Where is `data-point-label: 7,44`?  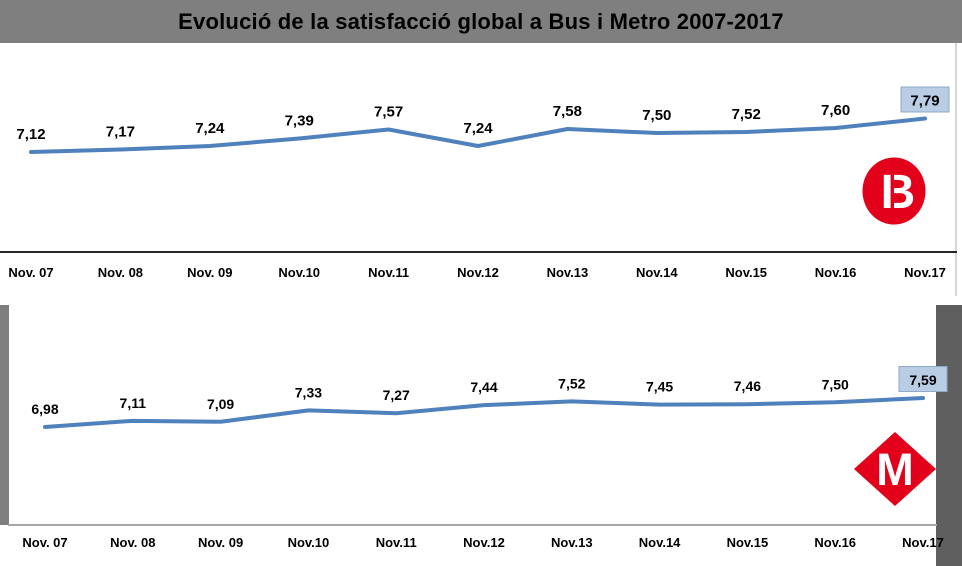
data-point-label: 7,44 is located at coordinates (483, 387).